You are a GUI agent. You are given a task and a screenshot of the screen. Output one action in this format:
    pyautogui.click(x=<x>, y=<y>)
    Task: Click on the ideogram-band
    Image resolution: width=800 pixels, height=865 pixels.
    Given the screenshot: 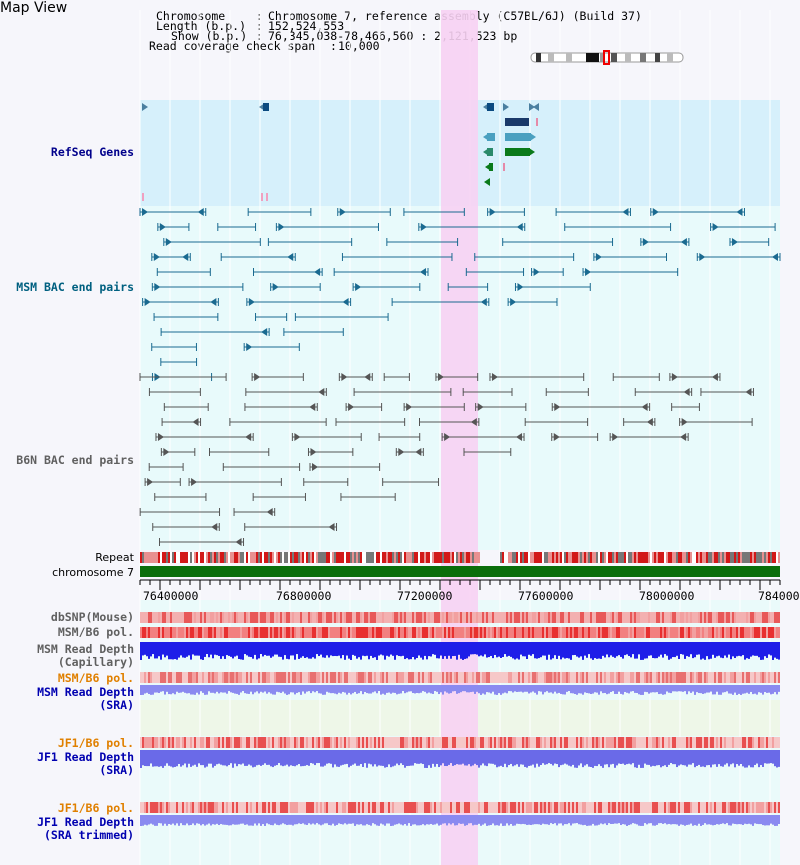 What is the action you would take?
    pyautogui.click(x=657, y=57)
    